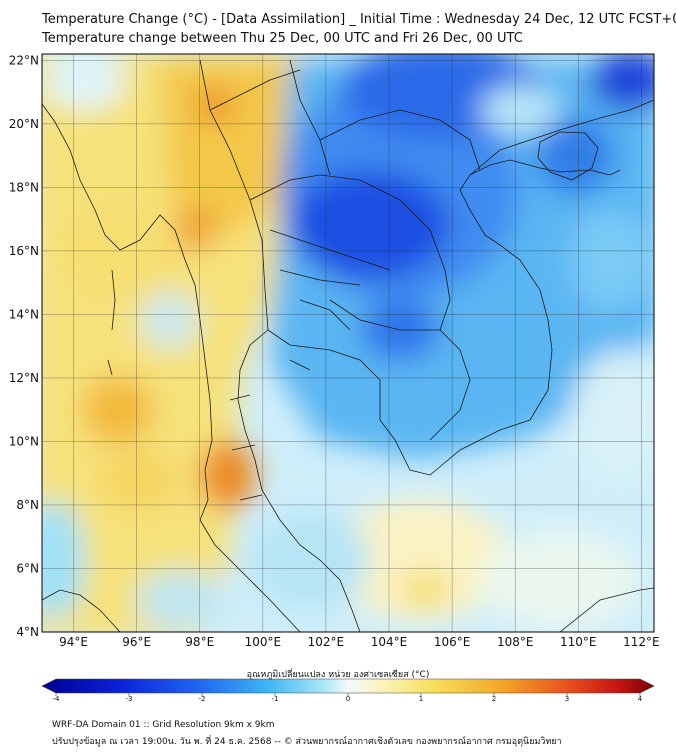  I want to click on lat-label: 16°N, so click(24, 251).